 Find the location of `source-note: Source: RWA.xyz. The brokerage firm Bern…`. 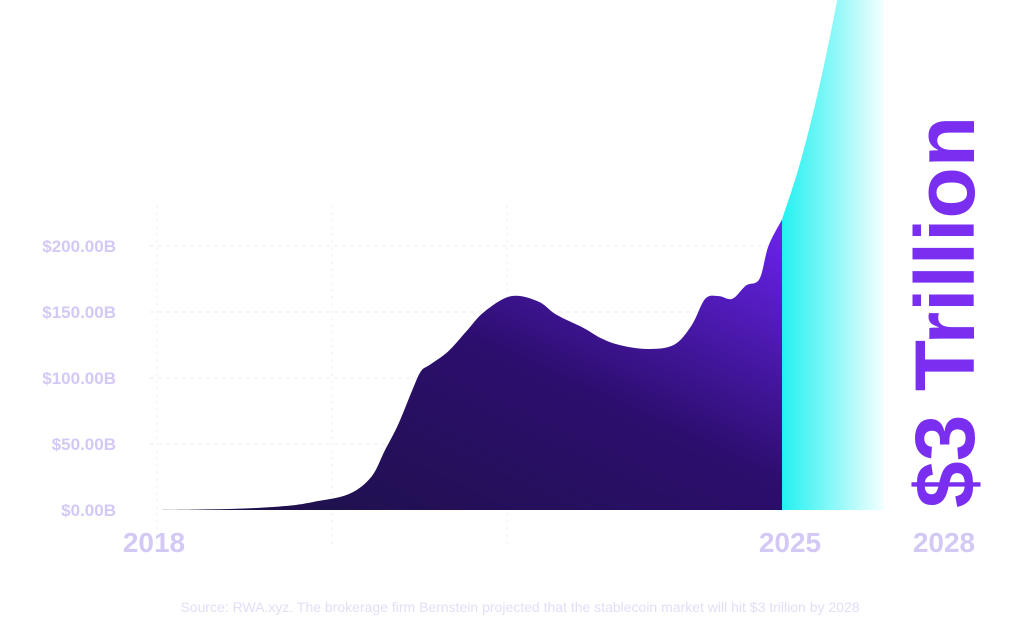

source-note: Source: RWA.xyz. The brokerage firm Bern… is located at coordinates (519, 607).